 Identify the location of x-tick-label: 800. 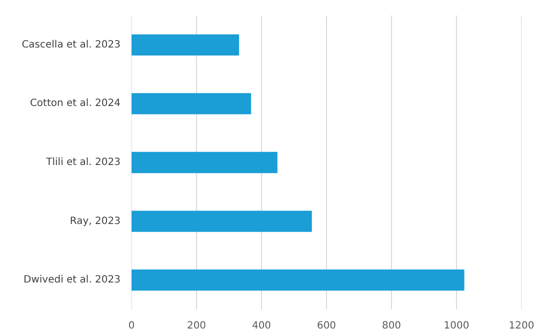
(392, 325).